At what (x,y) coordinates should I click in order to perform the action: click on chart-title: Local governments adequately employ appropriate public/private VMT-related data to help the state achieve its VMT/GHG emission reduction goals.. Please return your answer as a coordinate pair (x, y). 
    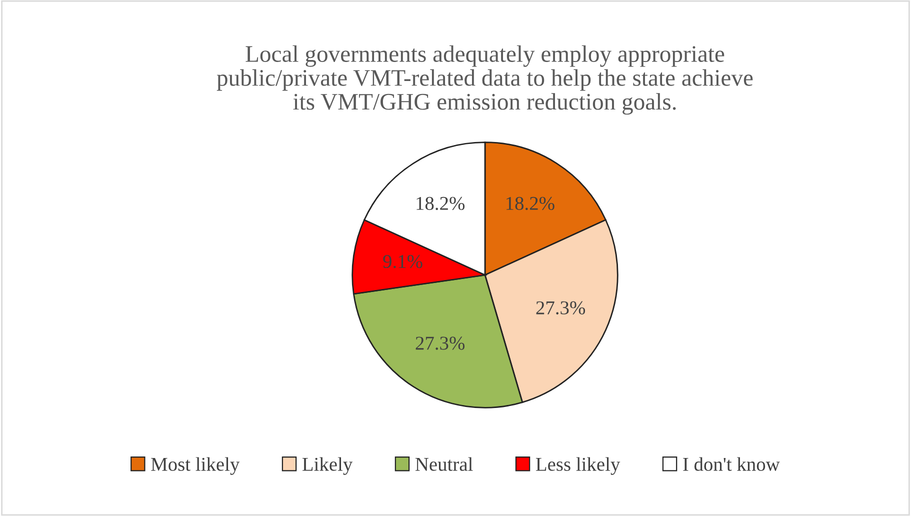
    Looking at the image, I should click on (484, 80).